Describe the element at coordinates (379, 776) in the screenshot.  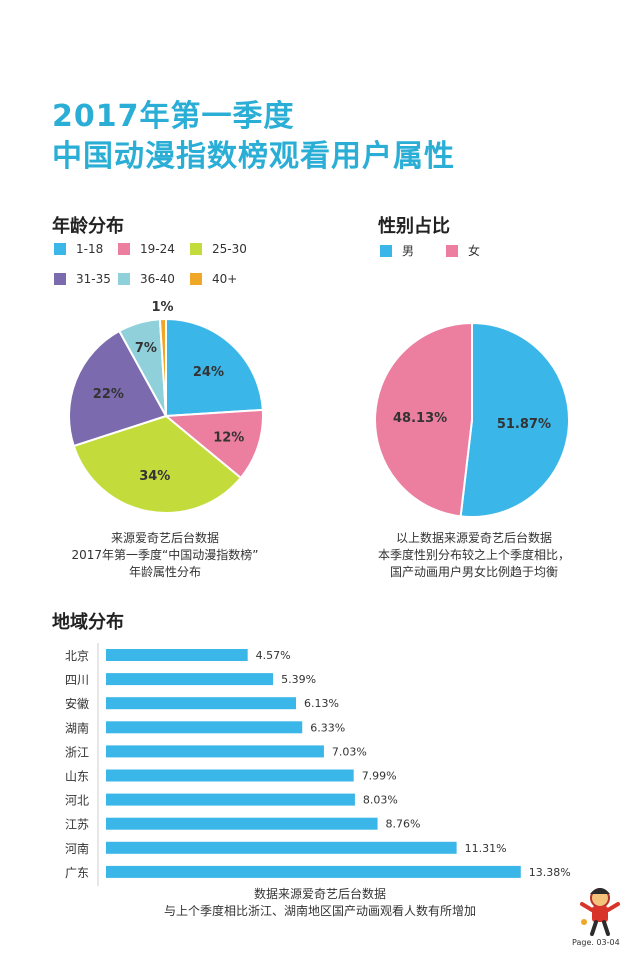
I see `region-value-label: 7.99%` at that location.